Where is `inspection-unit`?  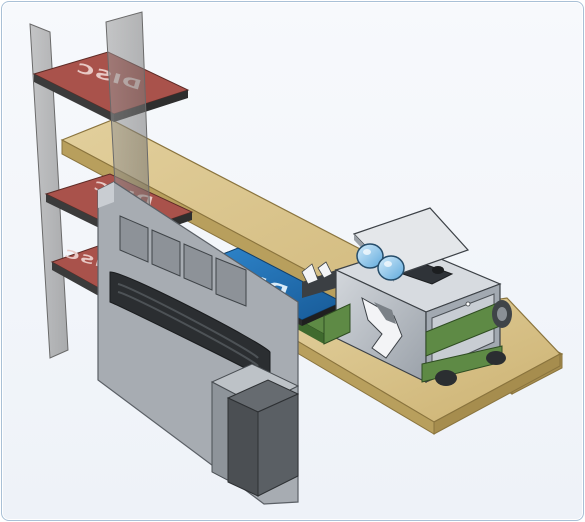
inspection-unit is located at coordinates (406, 296).